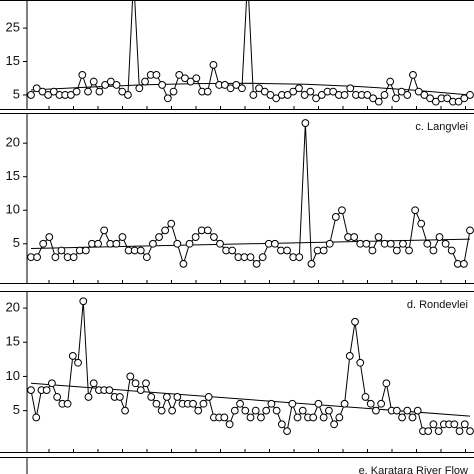  Describe the element at coordinates (237, 465) in the screenshot. I see `panel: e. Karatara River Flow` at that location.